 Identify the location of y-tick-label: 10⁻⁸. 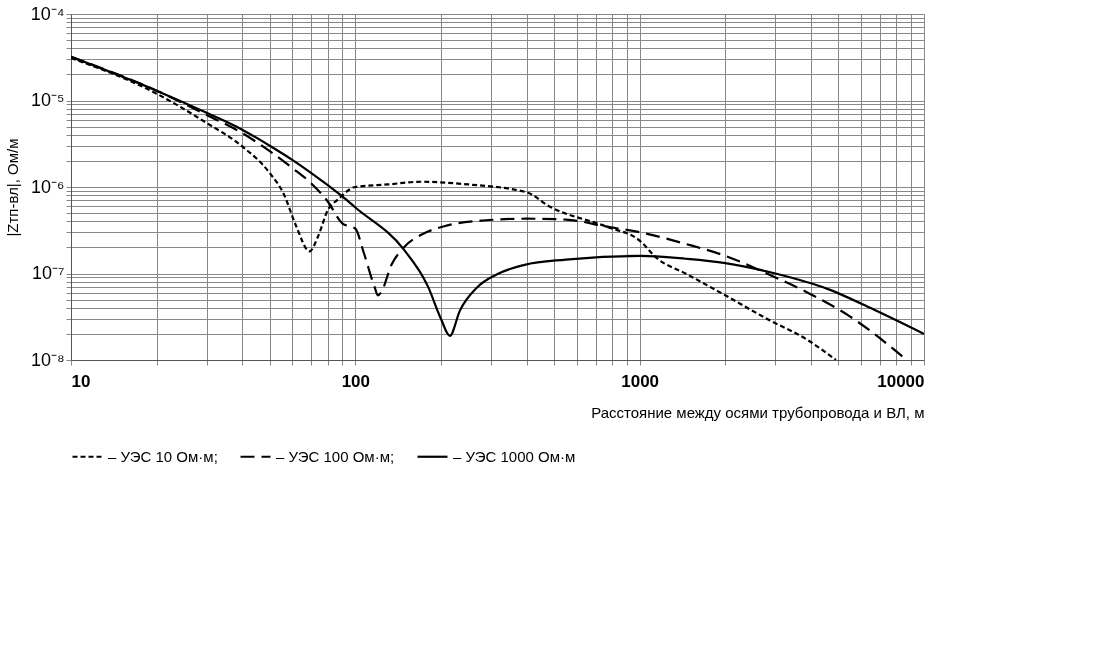
(47, 359).